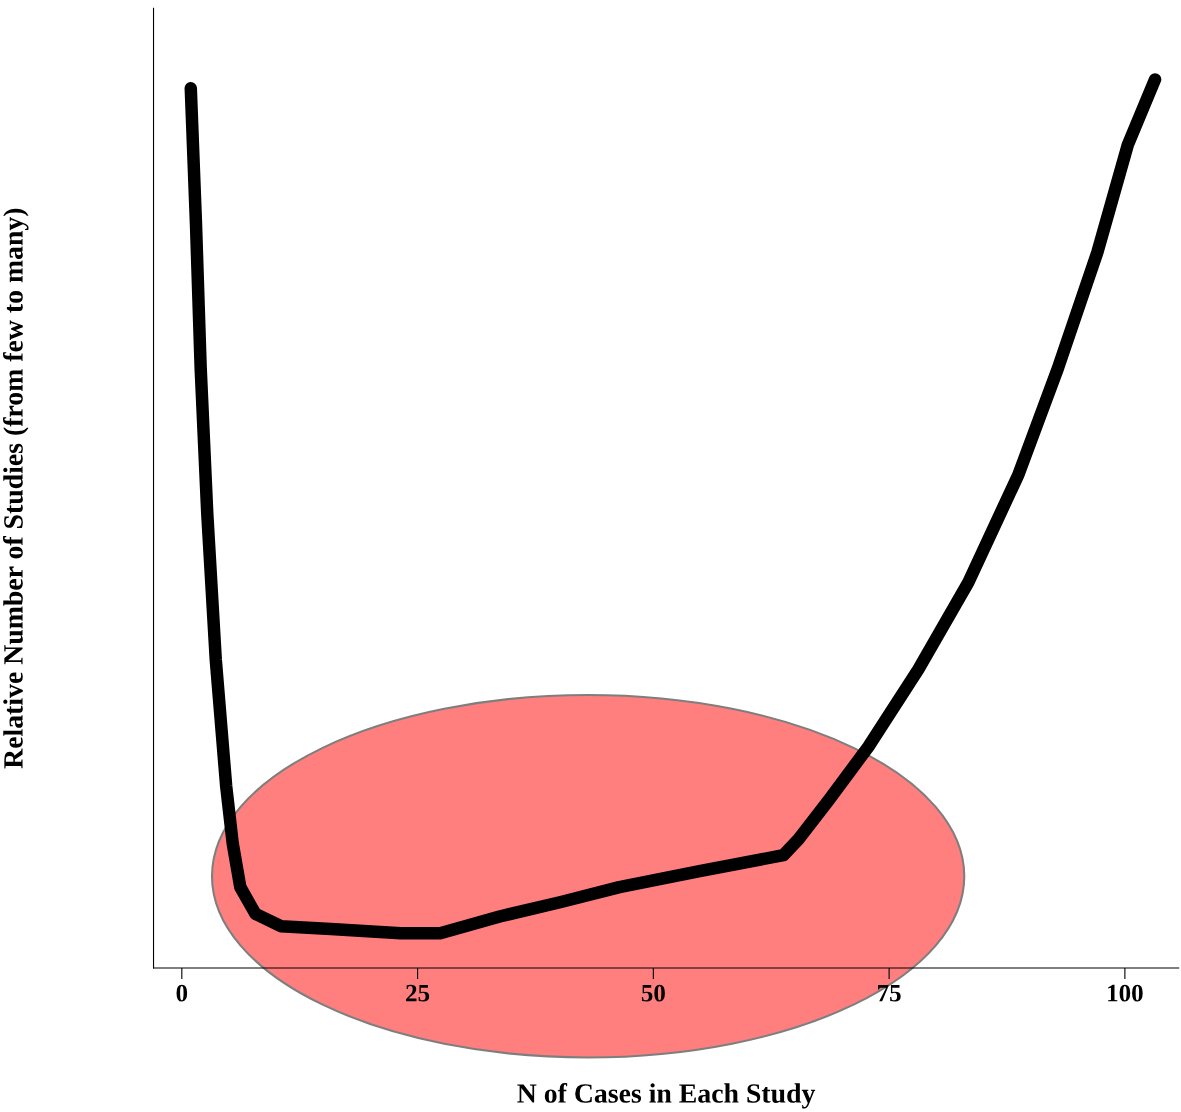 The image size is (1181, 1112). Describe the element at coordinates (1125, 993) in the screenshot. I see `x-tick-label: 100` at that location.